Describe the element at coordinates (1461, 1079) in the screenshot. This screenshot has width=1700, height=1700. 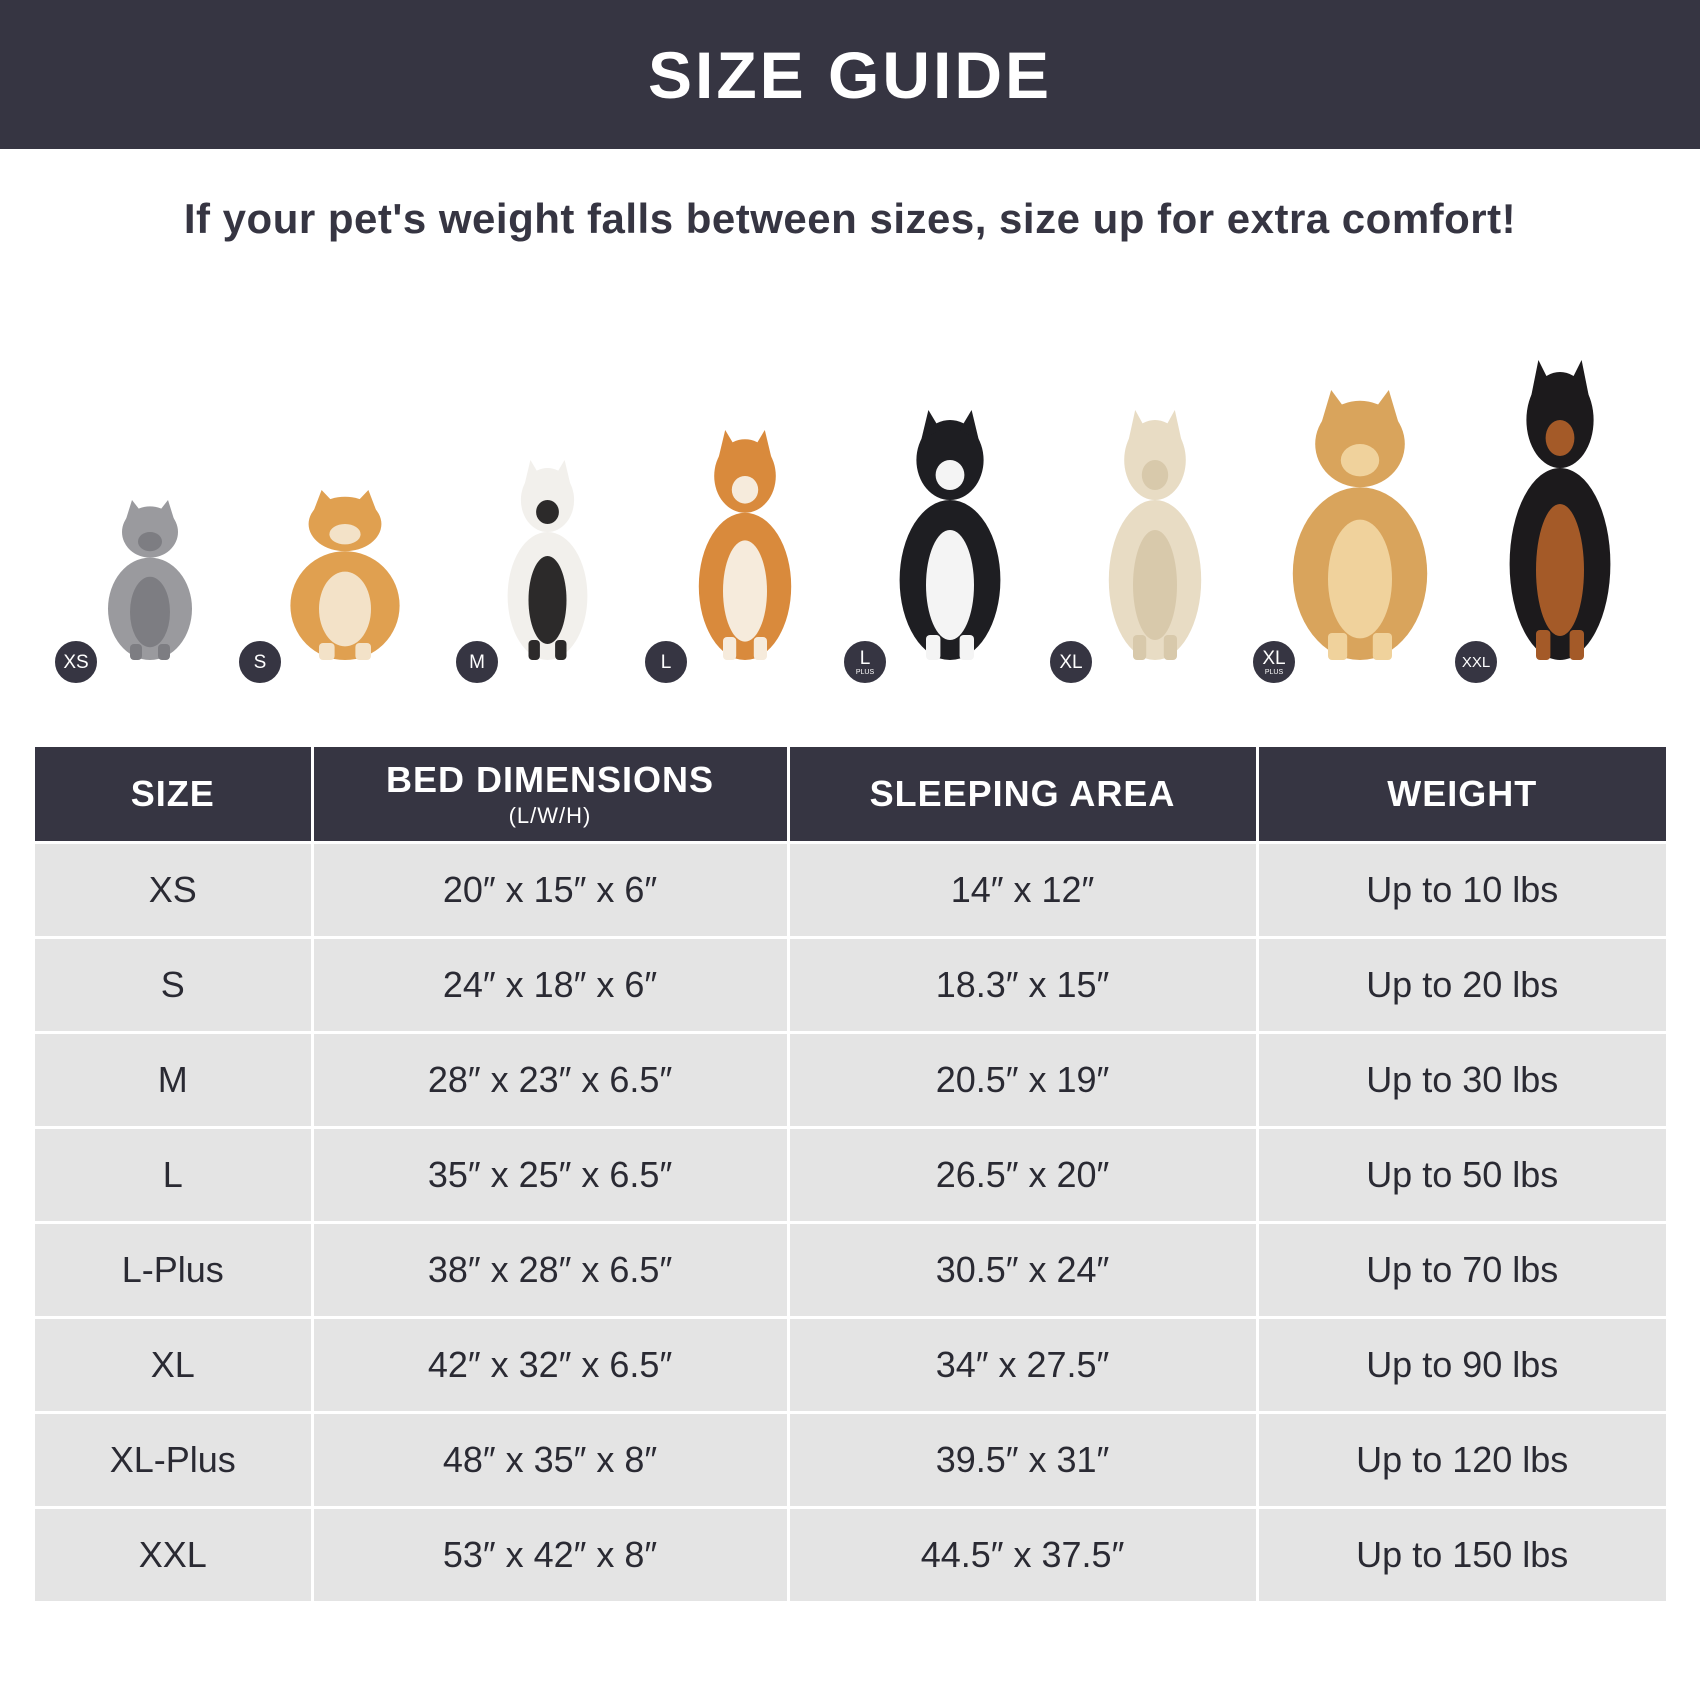
I see `cell-weight: Up to 30 lbs` at that location.